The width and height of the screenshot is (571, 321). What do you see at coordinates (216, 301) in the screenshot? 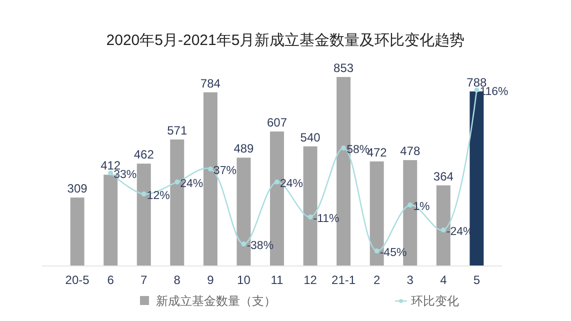
I see `legend-label: 新成立基金数量（支）` at bounding box center [216, 301].